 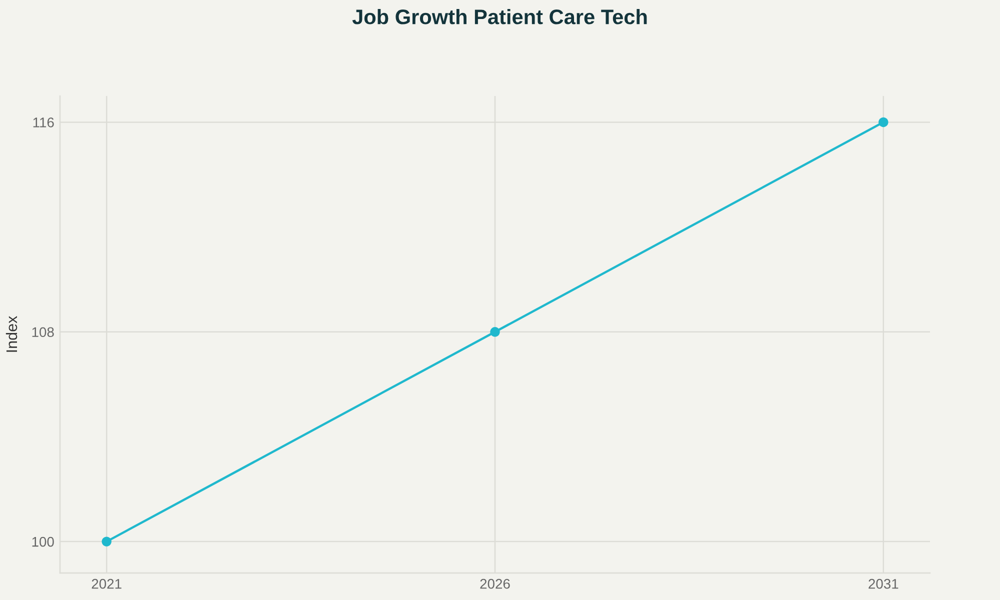 I want to click on x-tick-label: 2026, so click(x=495, y=583).